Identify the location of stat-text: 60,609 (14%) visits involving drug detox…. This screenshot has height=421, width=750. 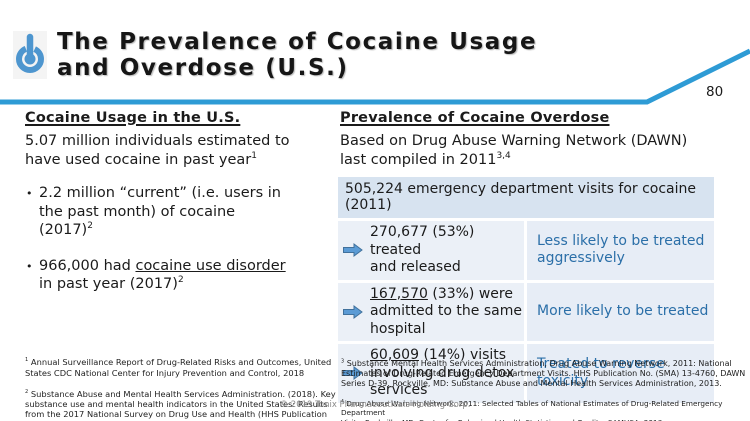
(442, 373).